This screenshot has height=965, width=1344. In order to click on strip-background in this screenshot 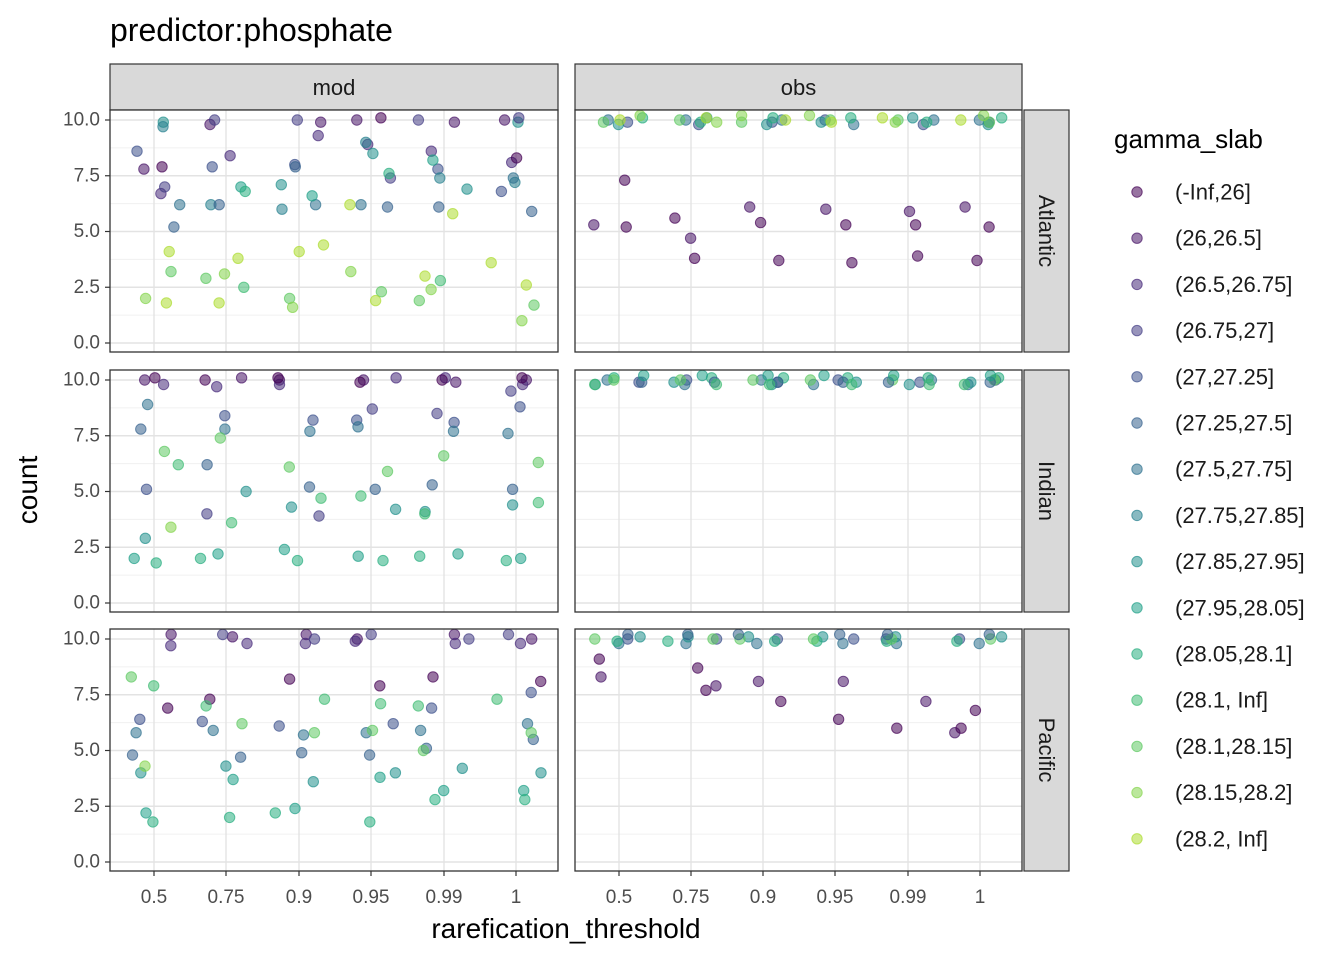, I will do `click(1046, 231)`.